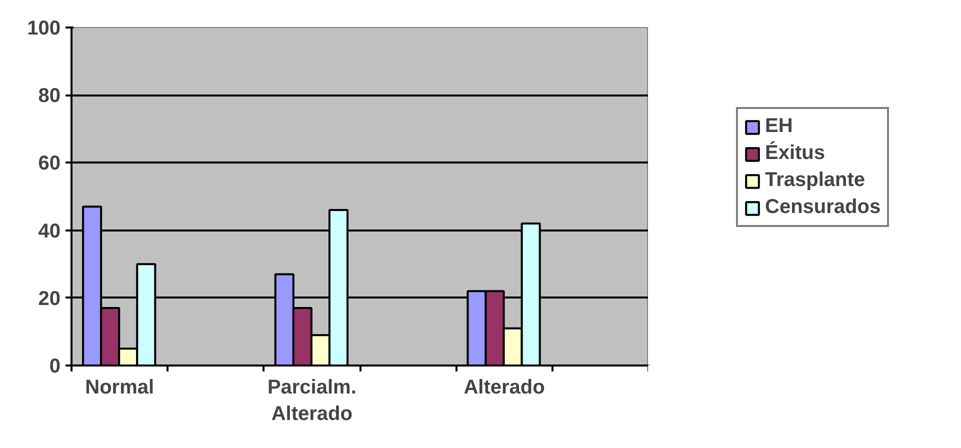 The image size is (961, 448). Describe the element at coordinates (49, 96) in the screenshot. I see `y-tick-label: 80` at that location.